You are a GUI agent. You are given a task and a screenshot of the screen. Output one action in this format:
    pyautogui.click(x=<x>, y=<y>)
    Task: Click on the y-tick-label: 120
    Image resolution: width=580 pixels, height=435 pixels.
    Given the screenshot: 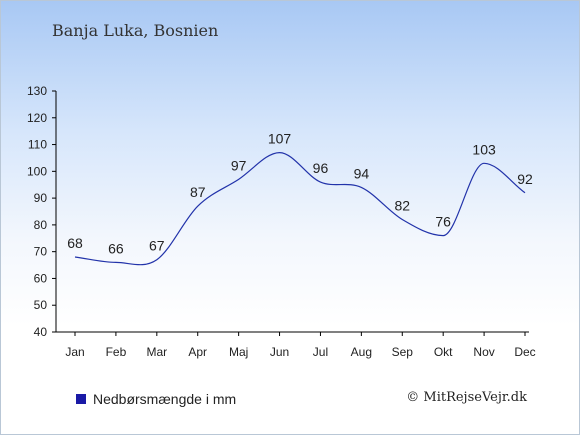 What is the action you would take?
    pyautogui.click(x=37, y=118)
    